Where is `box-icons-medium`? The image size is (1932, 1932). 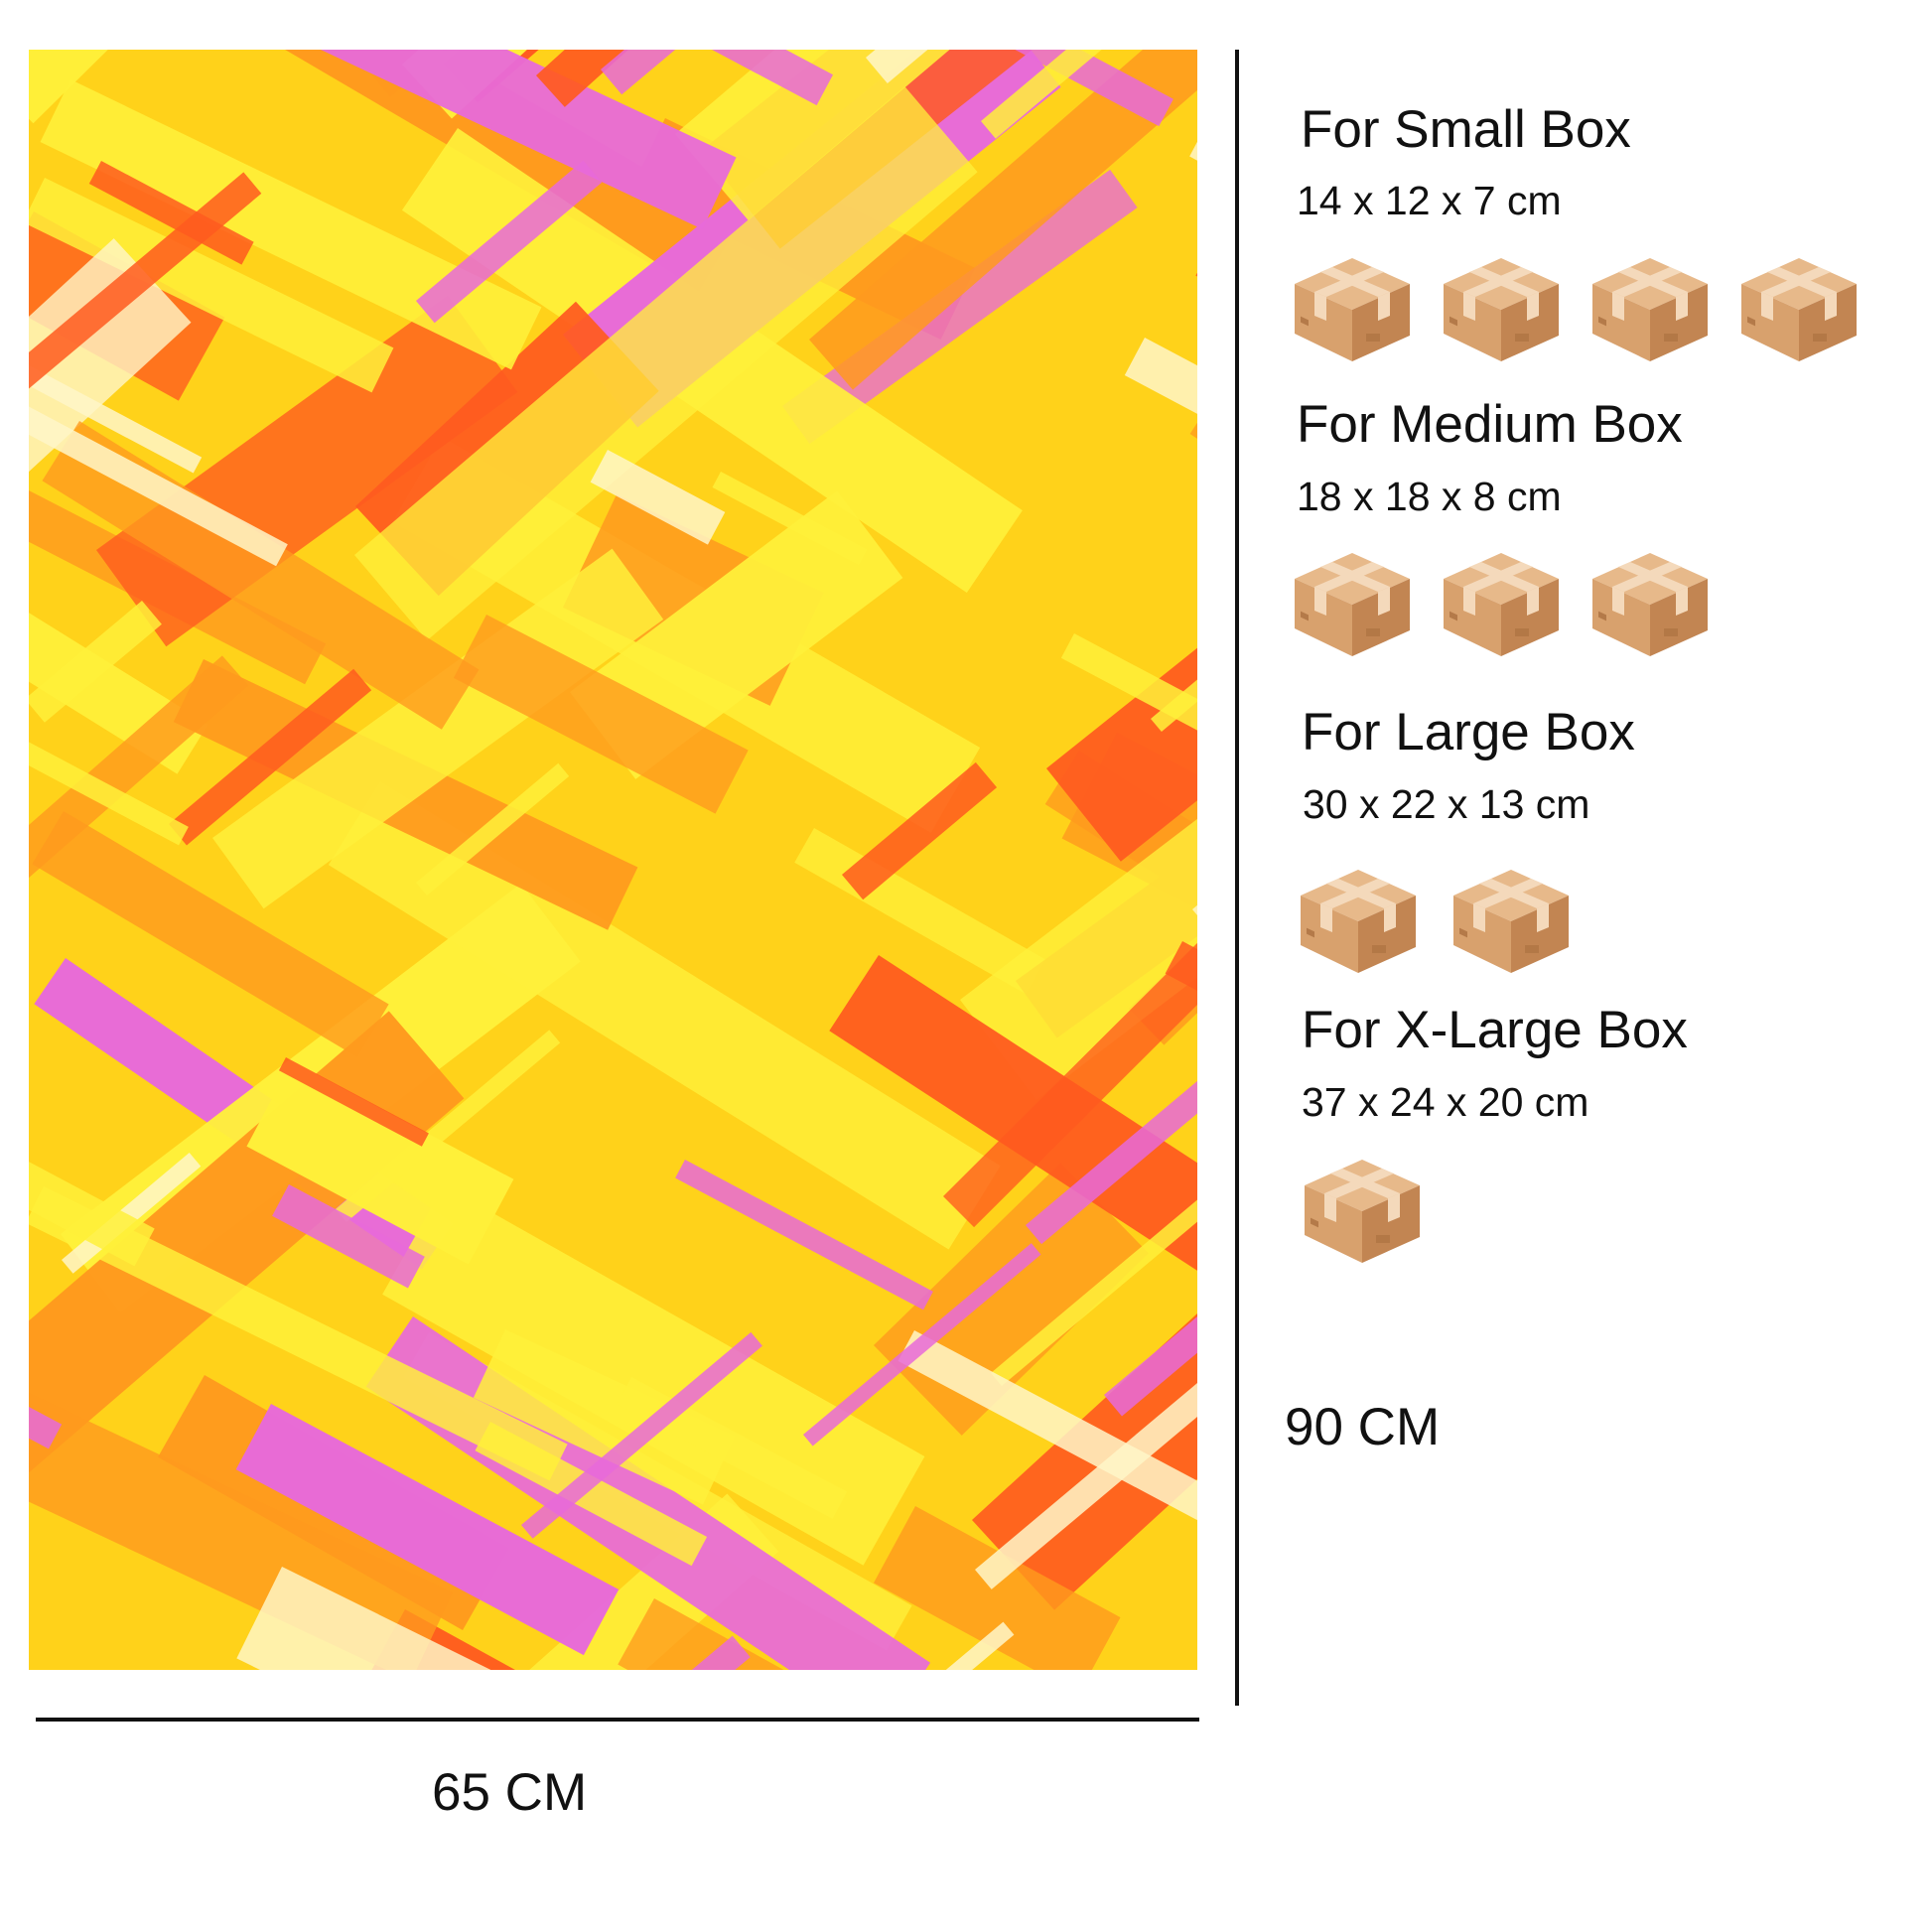 box-icons-medium is located at coordinates (1502, 605).